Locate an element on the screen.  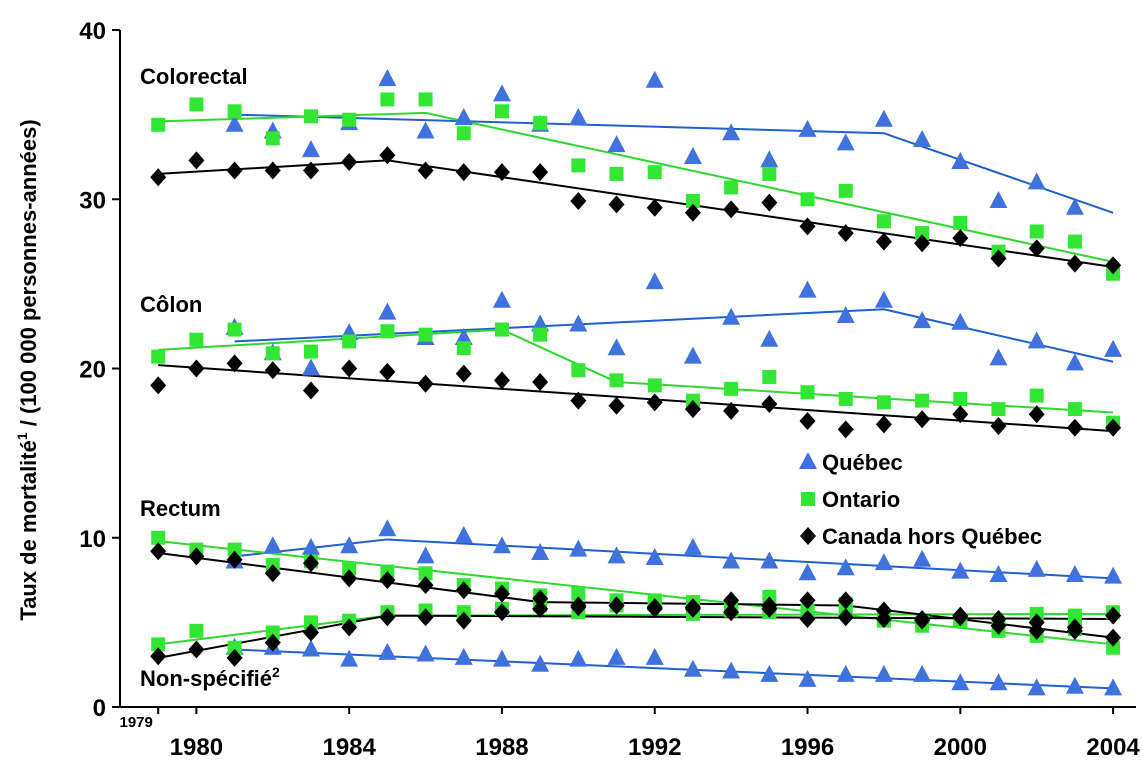
group-label: Rectum is located at coordinates (180, 508).